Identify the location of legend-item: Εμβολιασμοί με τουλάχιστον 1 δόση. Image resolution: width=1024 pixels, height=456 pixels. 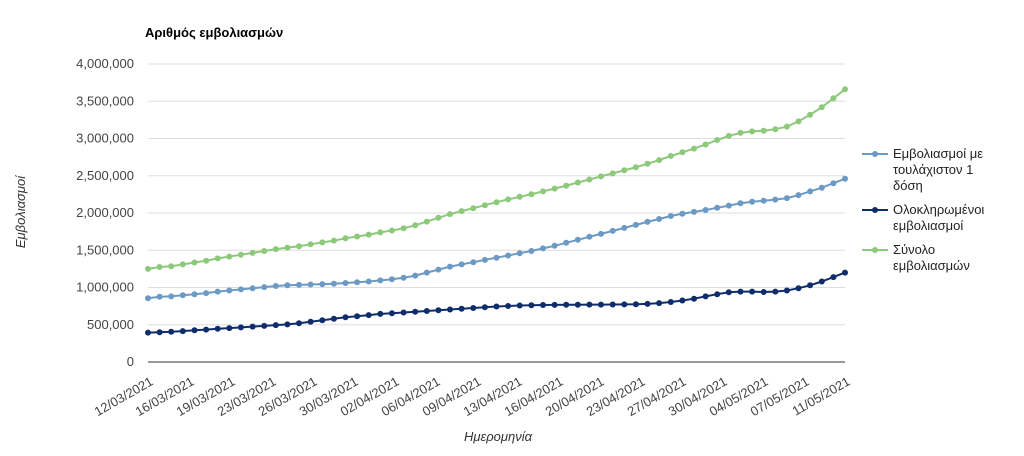
(922, 169).